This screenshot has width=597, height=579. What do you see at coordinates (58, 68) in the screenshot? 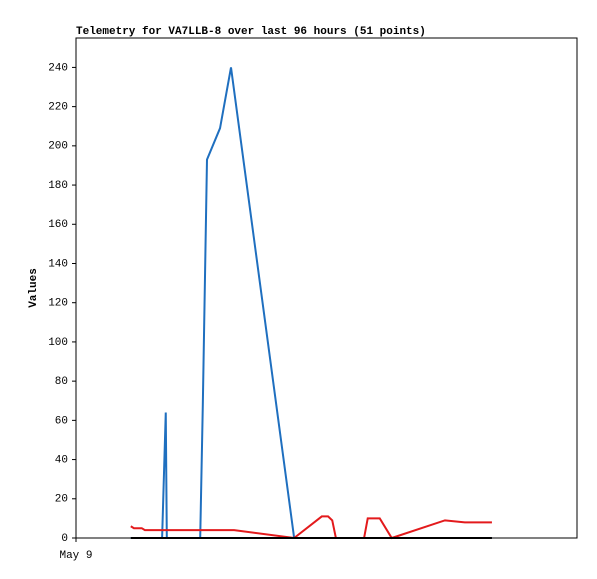
I see `y-tick-label: 240` at bounding box center [58, 68].